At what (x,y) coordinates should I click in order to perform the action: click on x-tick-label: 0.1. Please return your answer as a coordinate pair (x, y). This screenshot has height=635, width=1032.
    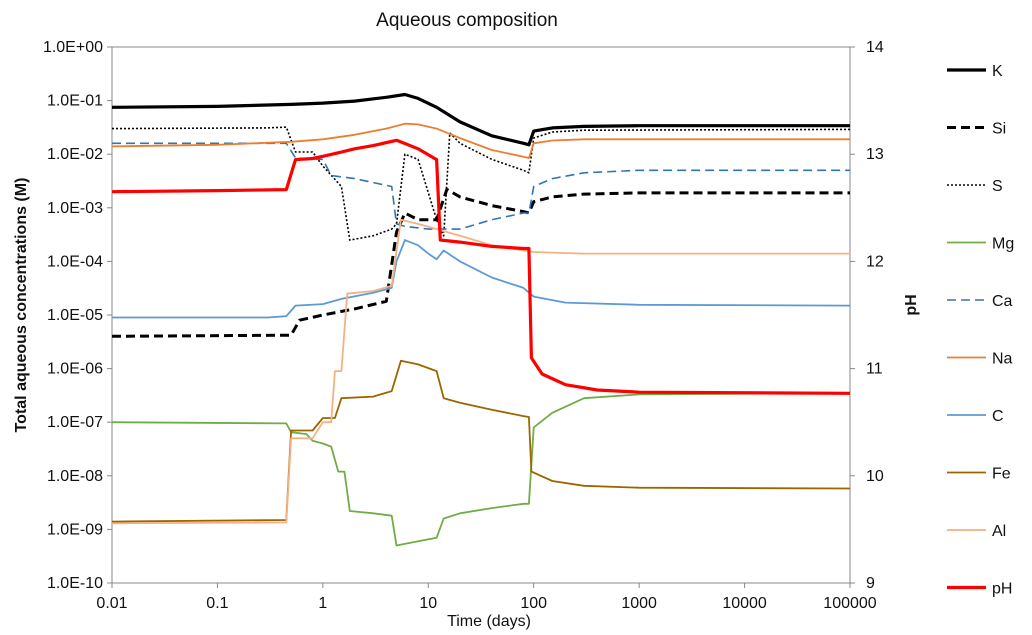
    Looking at the image, I should click on (217, 603).